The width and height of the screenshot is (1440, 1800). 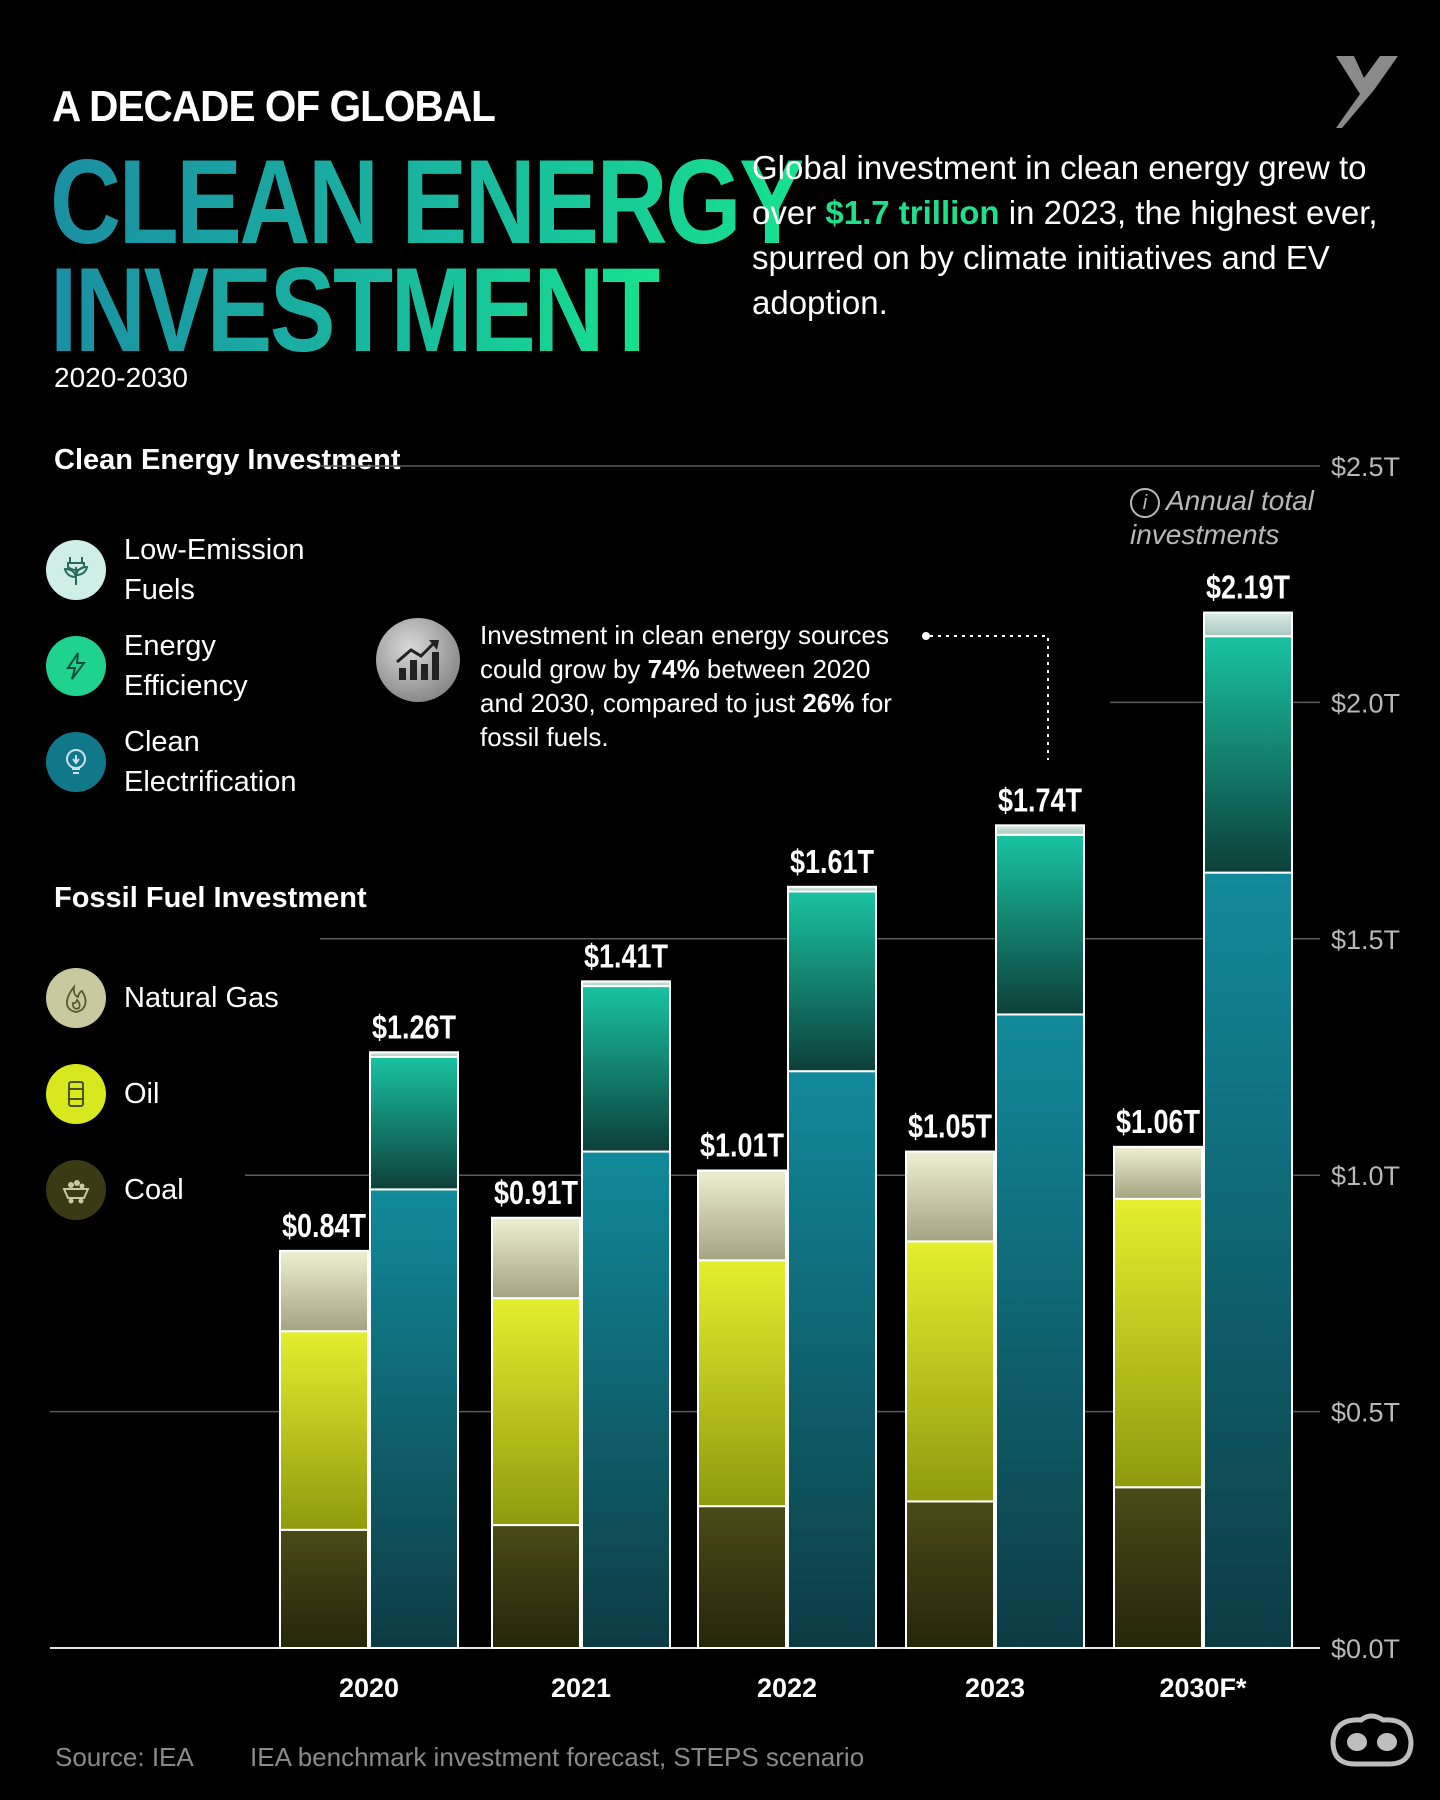 What do you see at coordinates (227, 460) in the screenshot?
I see `legend-clean-heading: Clean Energy Investment` at bounding box center [227, 460].